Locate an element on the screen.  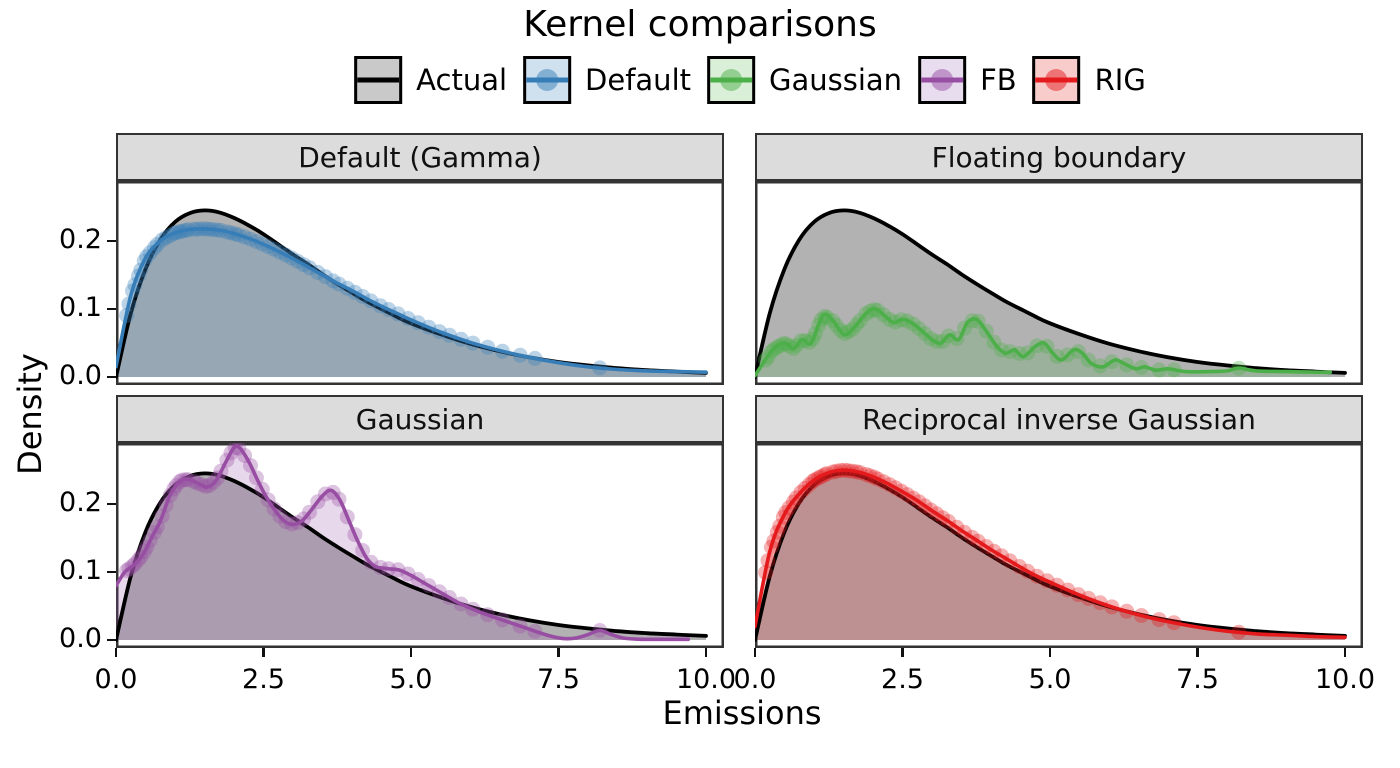
panel-plot-floating-boundary is located at coordinates (1059, 283).